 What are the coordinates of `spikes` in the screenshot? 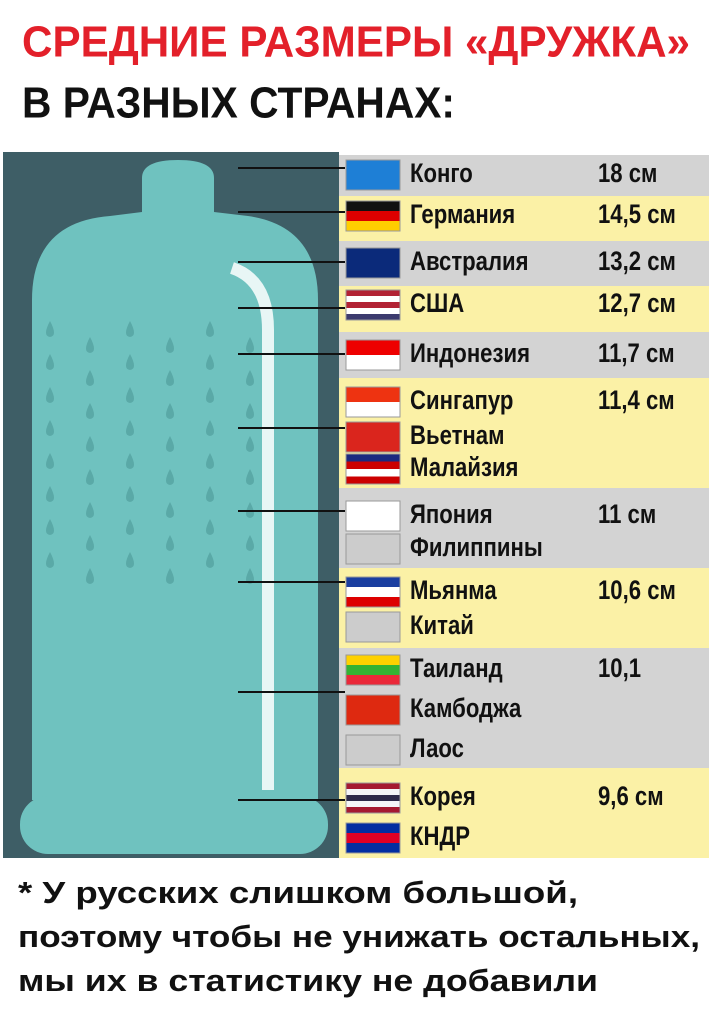 It's located at (150, 452).